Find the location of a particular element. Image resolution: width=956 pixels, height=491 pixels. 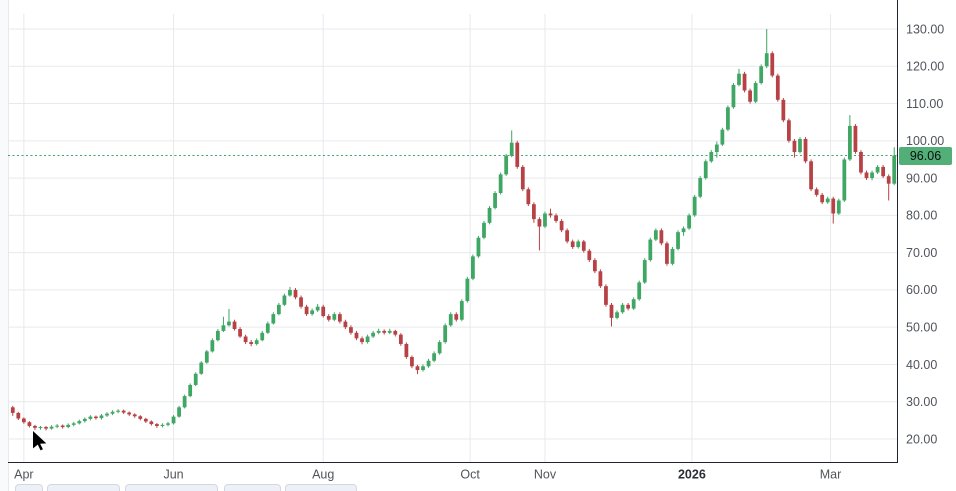

time-axis-label: Mar is located at coordinates (831, 475).